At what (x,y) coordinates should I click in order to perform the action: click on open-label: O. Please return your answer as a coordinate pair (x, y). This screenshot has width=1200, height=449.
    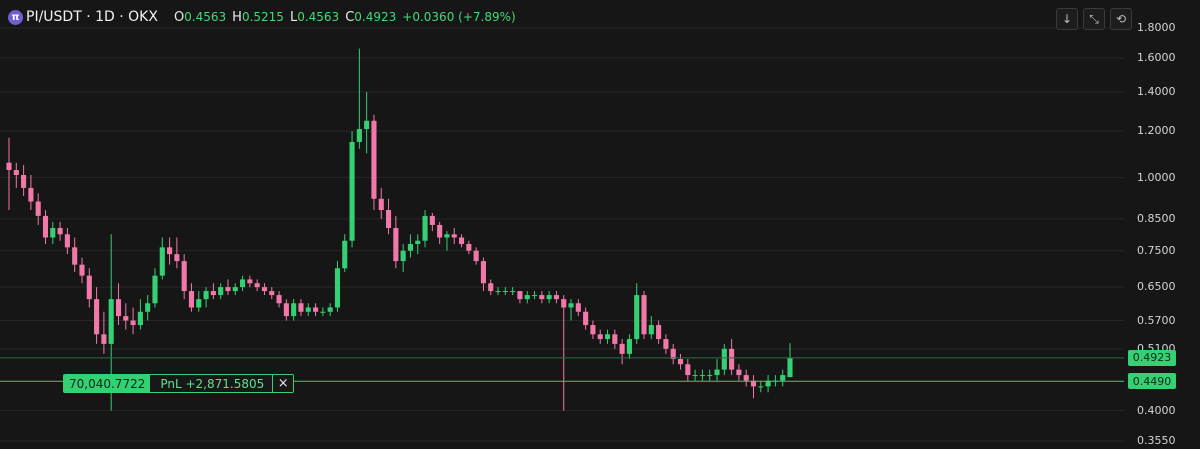
    Looking at the image, I should click on (179, 17).